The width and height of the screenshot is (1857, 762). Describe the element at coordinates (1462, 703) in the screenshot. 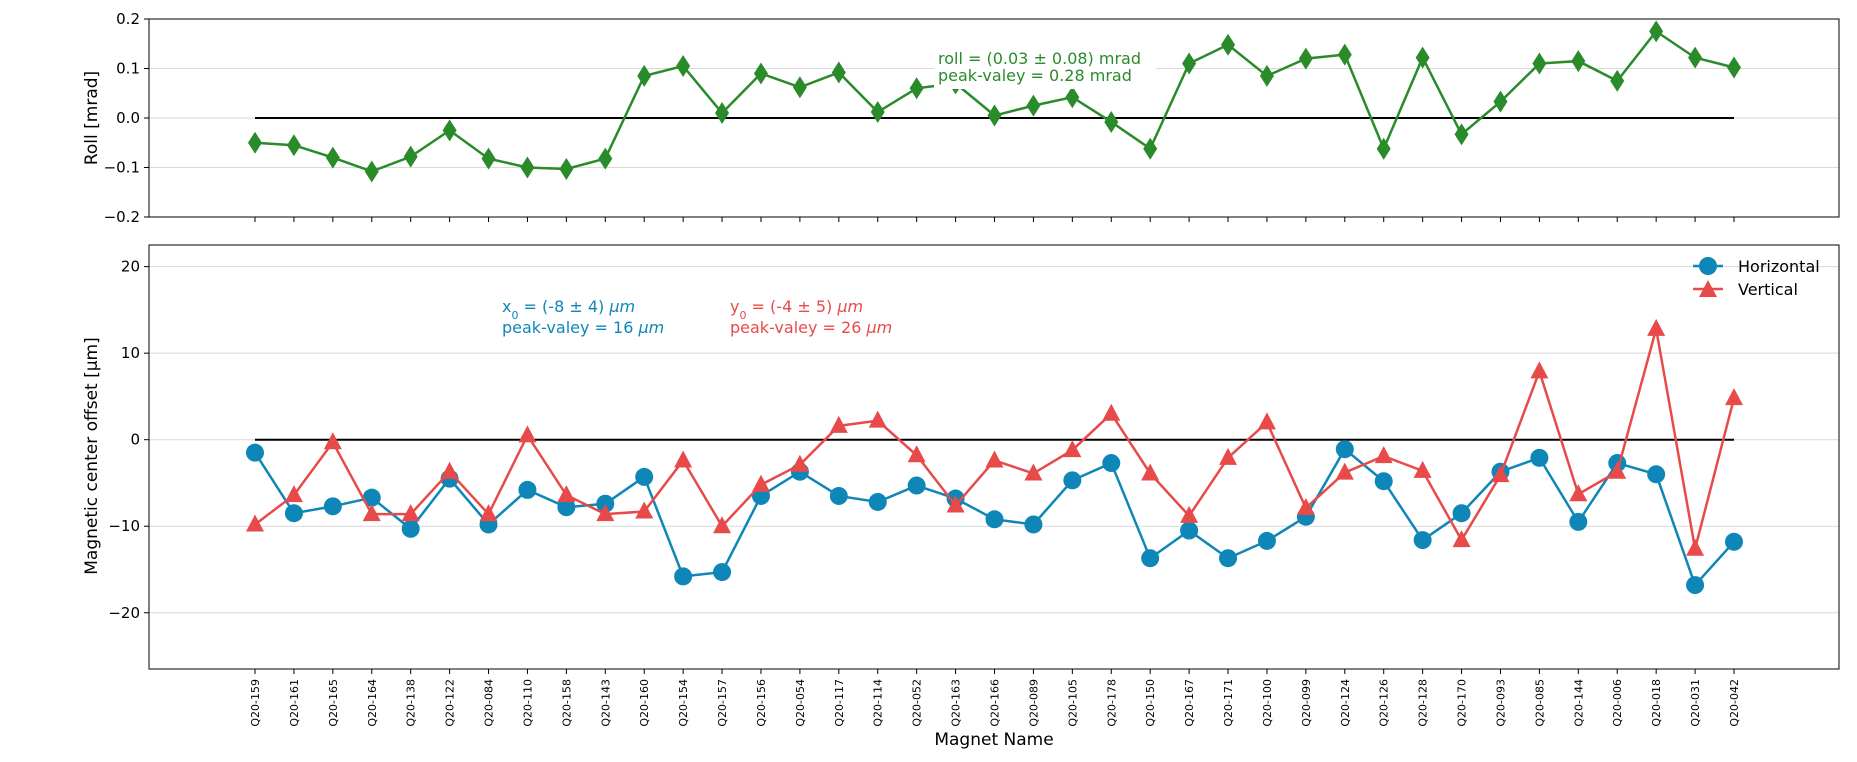

I see `x-tick-label: Q20-170` at that location.